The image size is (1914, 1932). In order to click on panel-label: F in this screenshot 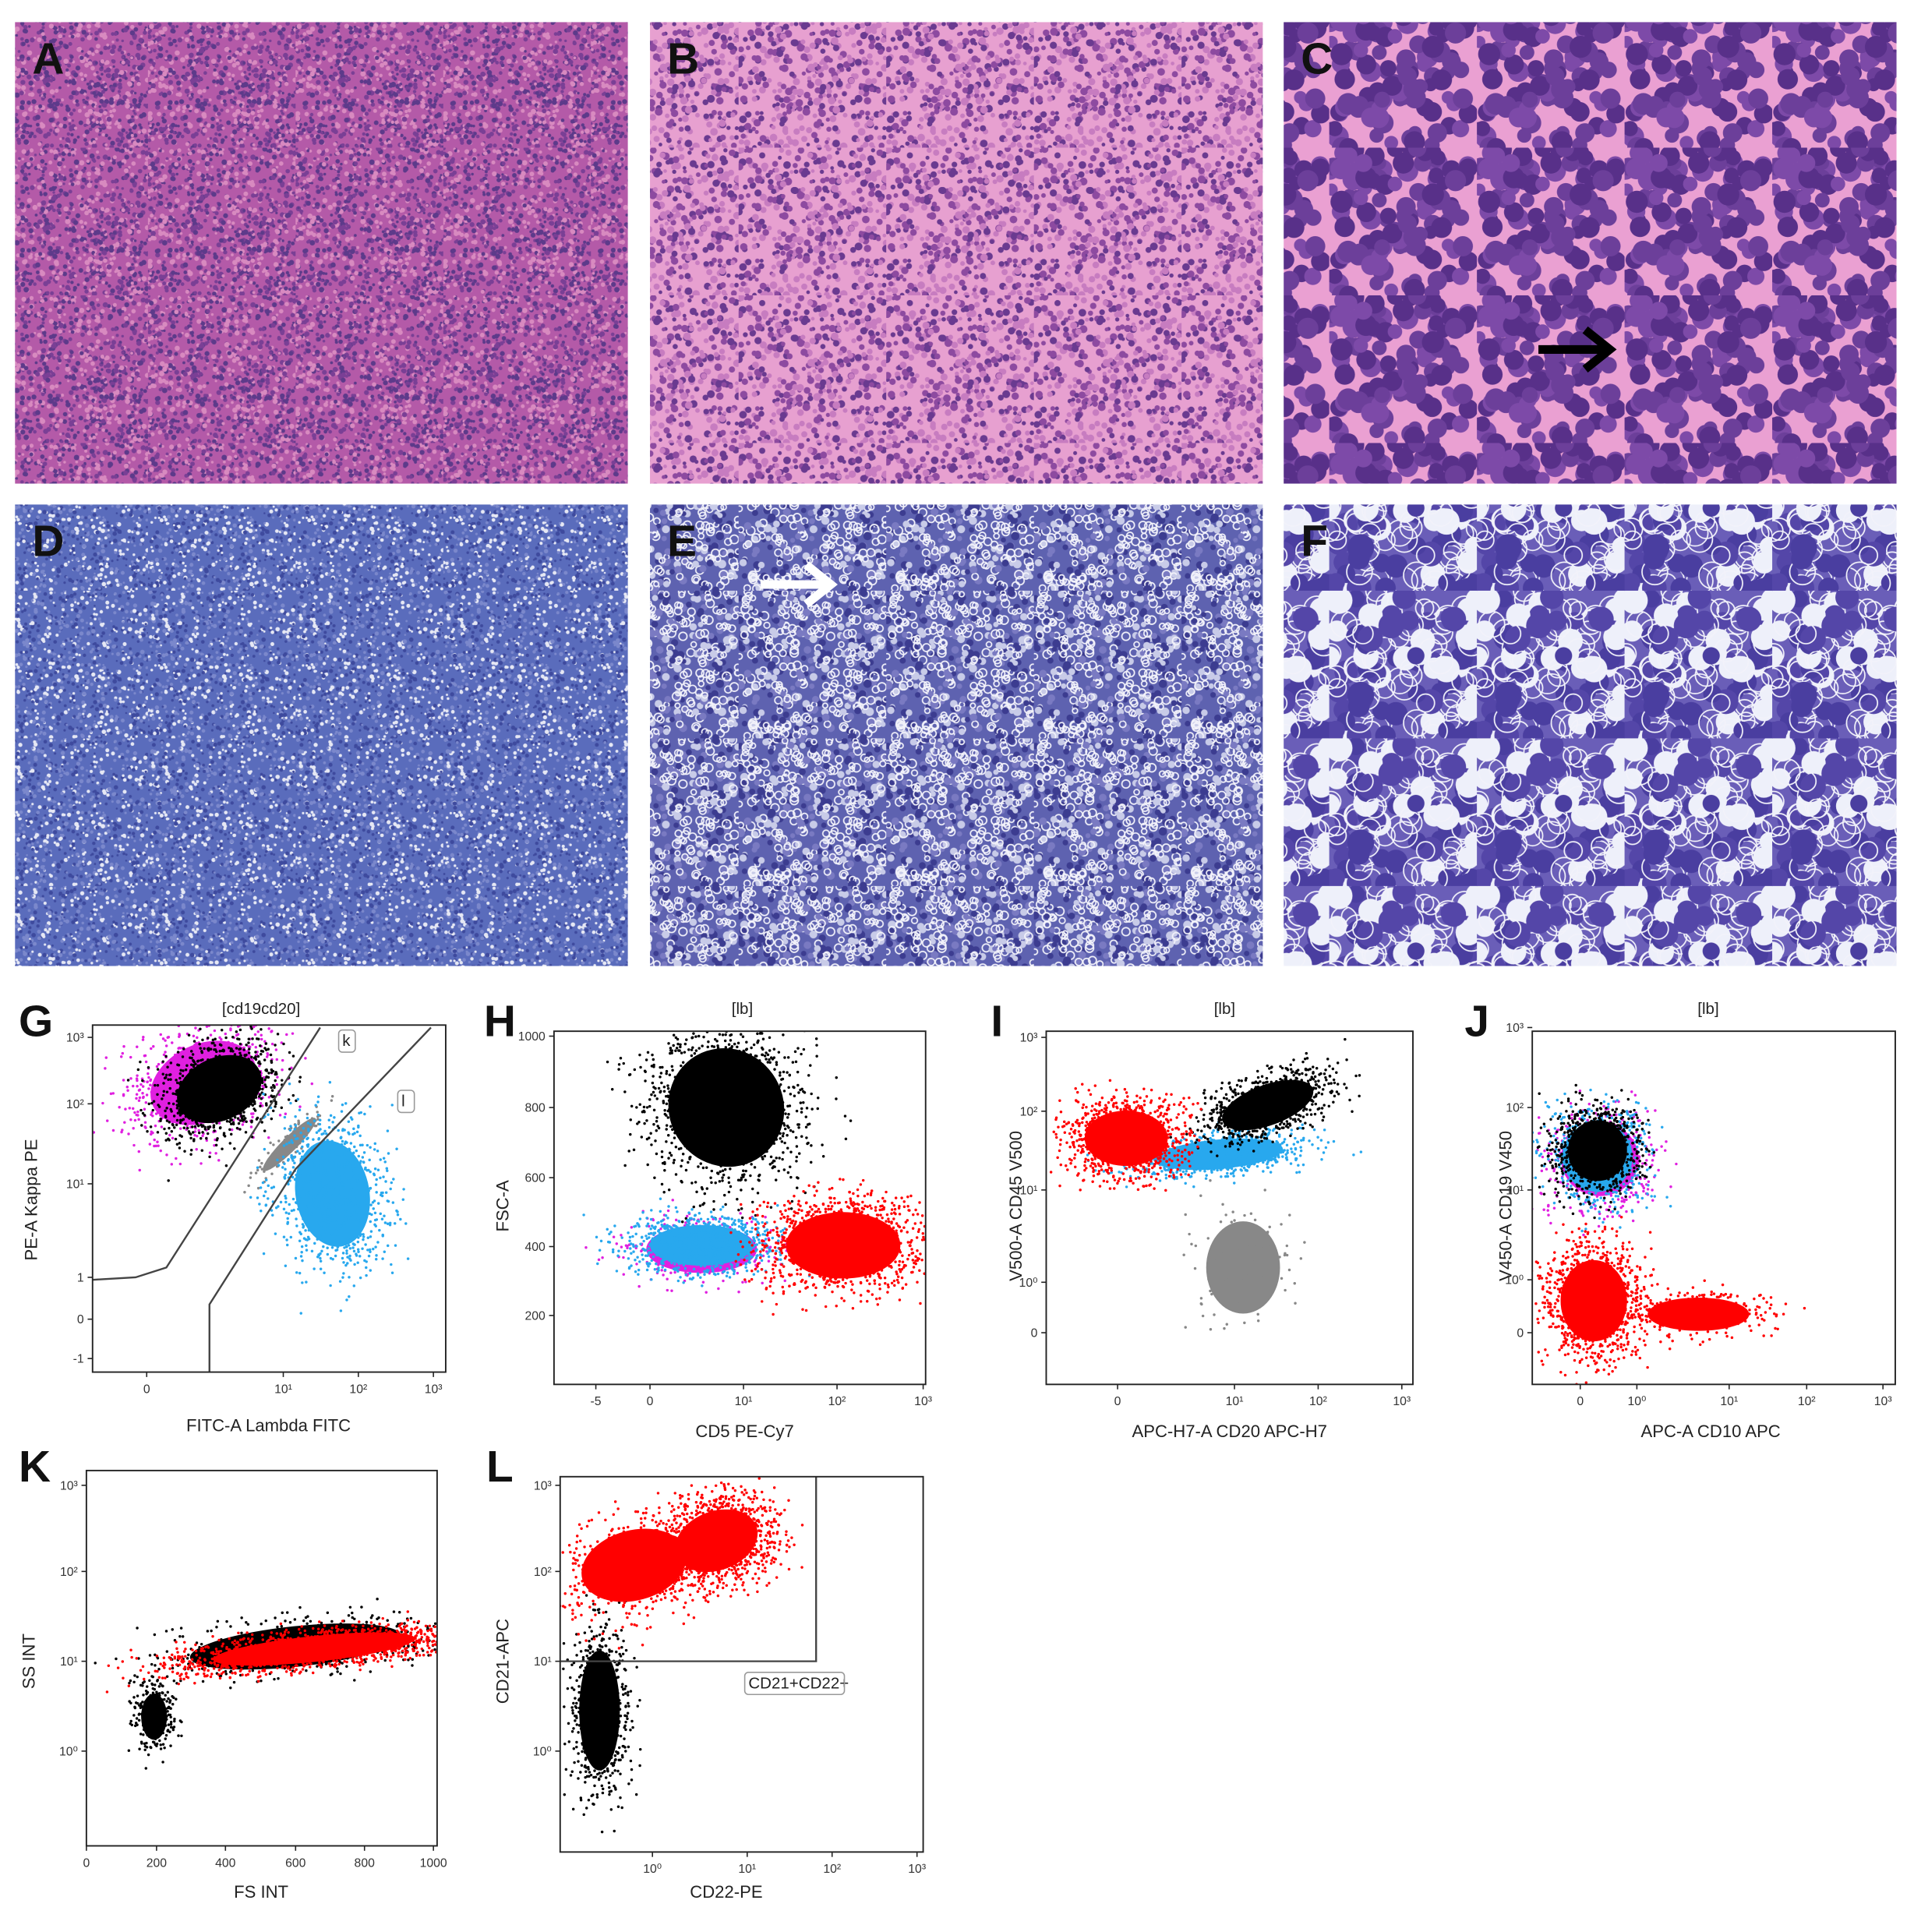, I will do `click(1314, 542)`.